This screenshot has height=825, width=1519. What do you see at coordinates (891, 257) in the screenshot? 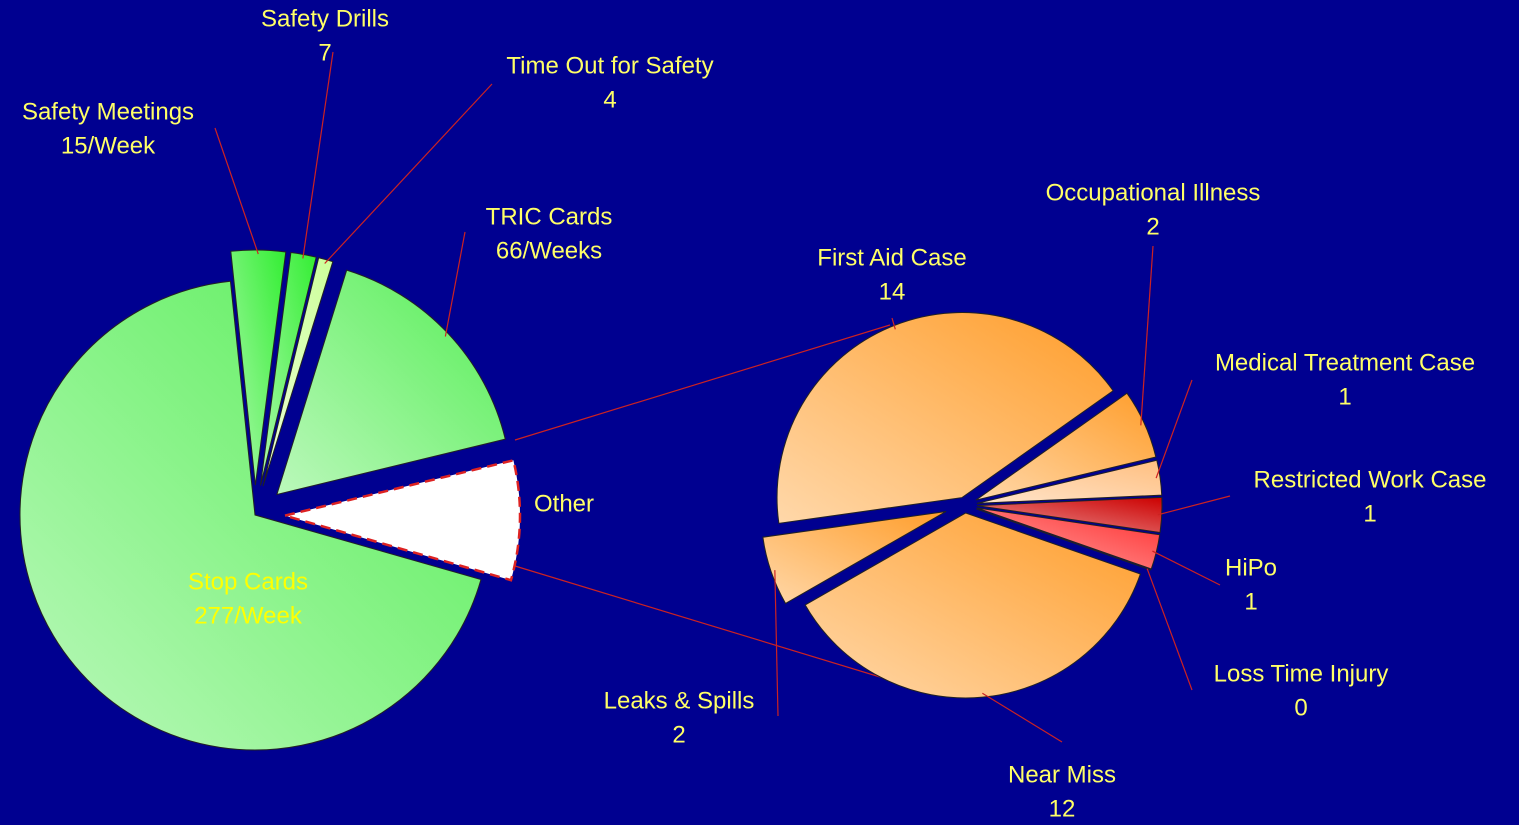
I see `slice-label: First Aid Case` at bounding box center [891, 257].